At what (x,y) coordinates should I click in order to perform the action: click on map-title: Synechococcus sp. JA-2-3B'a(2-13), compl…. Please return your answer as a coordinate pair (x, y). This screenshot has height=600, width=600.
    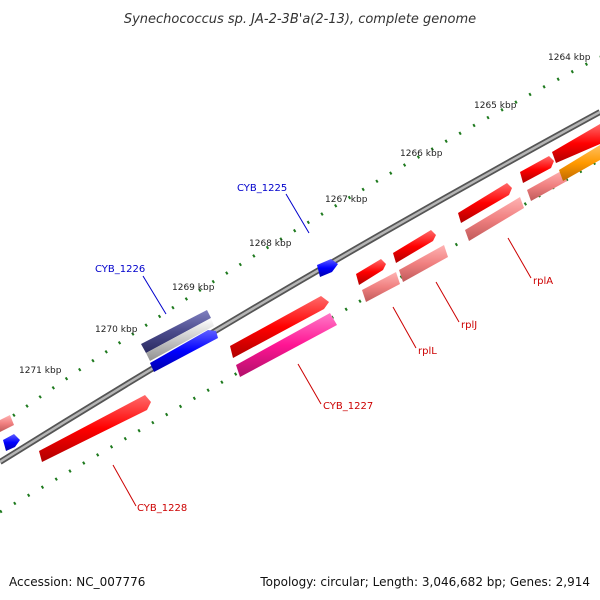
    Looking at the image, I should click on (300, 19).